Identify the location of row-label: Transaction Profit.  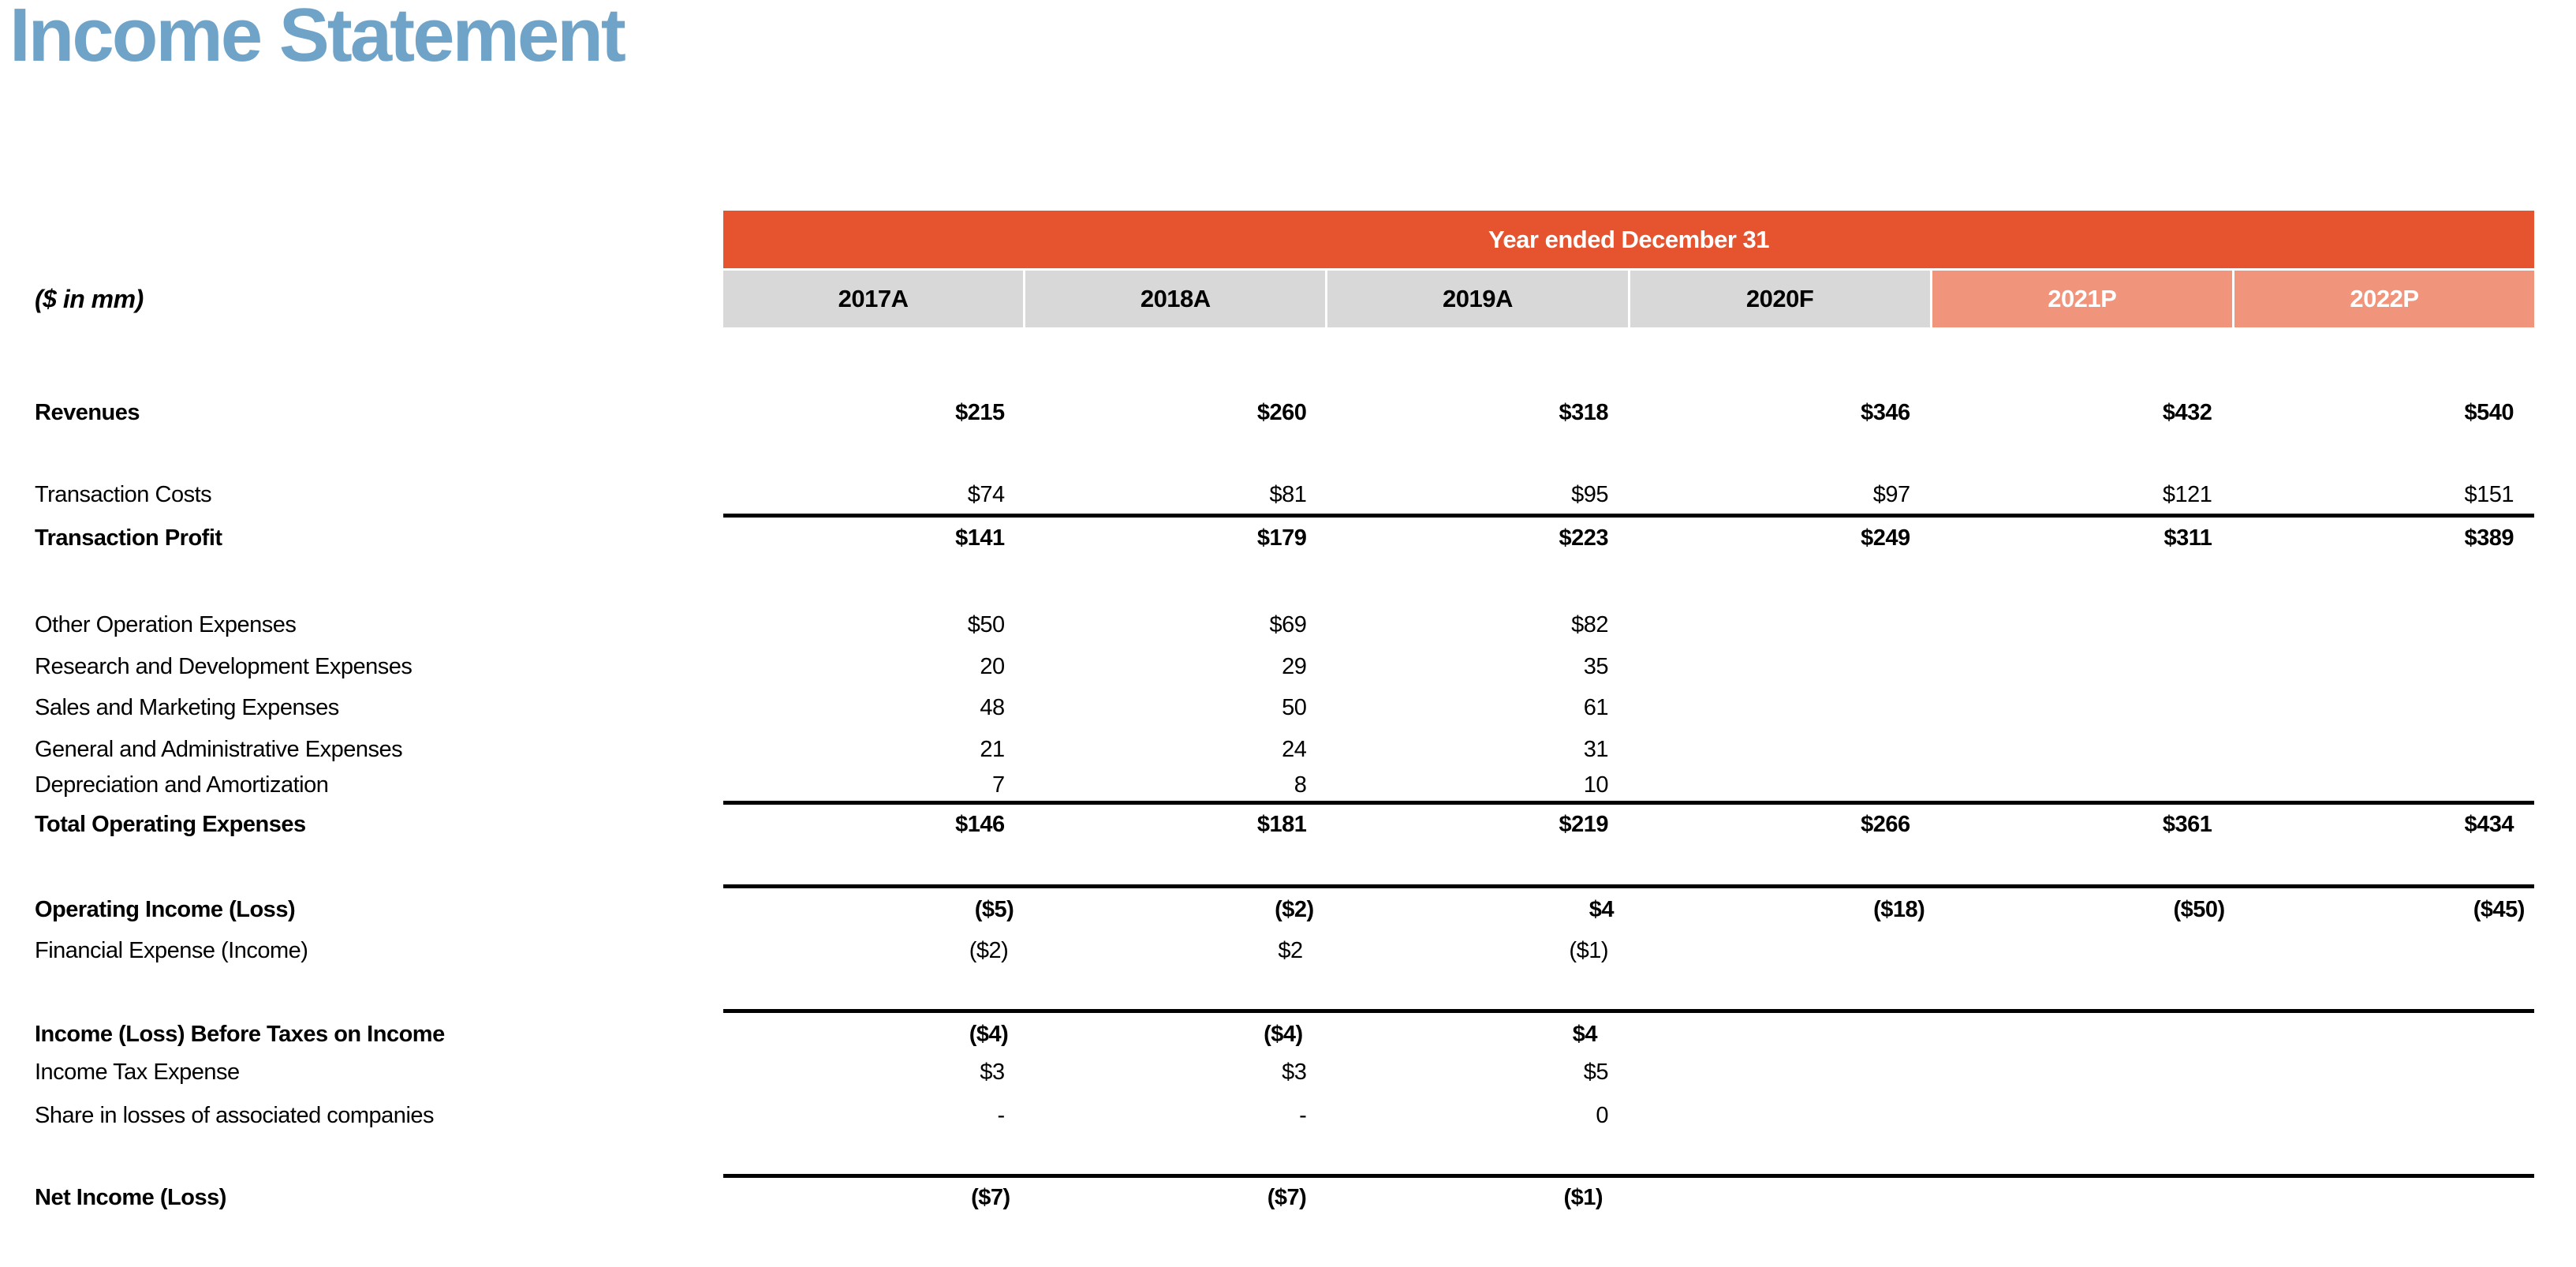
(128, 538).